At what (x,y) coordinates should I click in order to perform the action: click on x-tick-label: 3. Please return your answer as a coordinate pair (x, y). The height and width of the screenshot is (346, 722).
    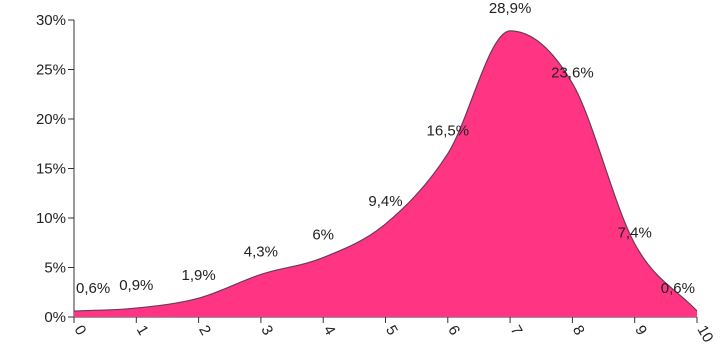
    Looking at the image, I should click on (266, 331).